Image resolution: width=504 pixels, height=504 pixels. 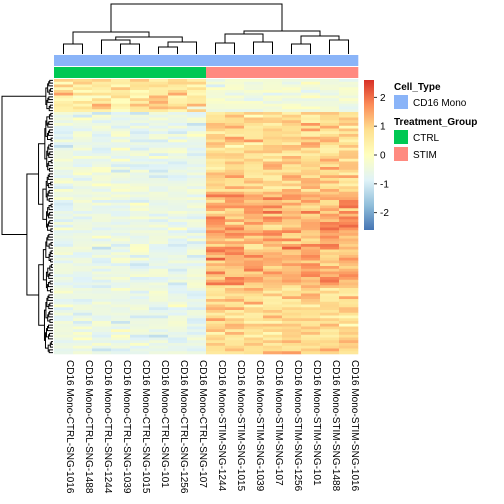 I want to click on cell-type-annotation, so click(x=197, y=60).